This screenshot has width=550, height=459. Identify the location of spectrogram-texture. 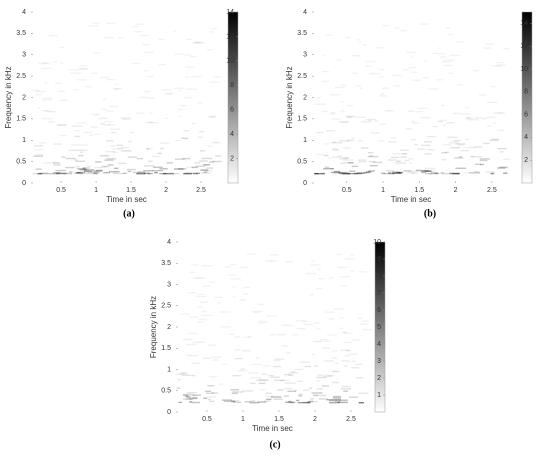
(274, 328).